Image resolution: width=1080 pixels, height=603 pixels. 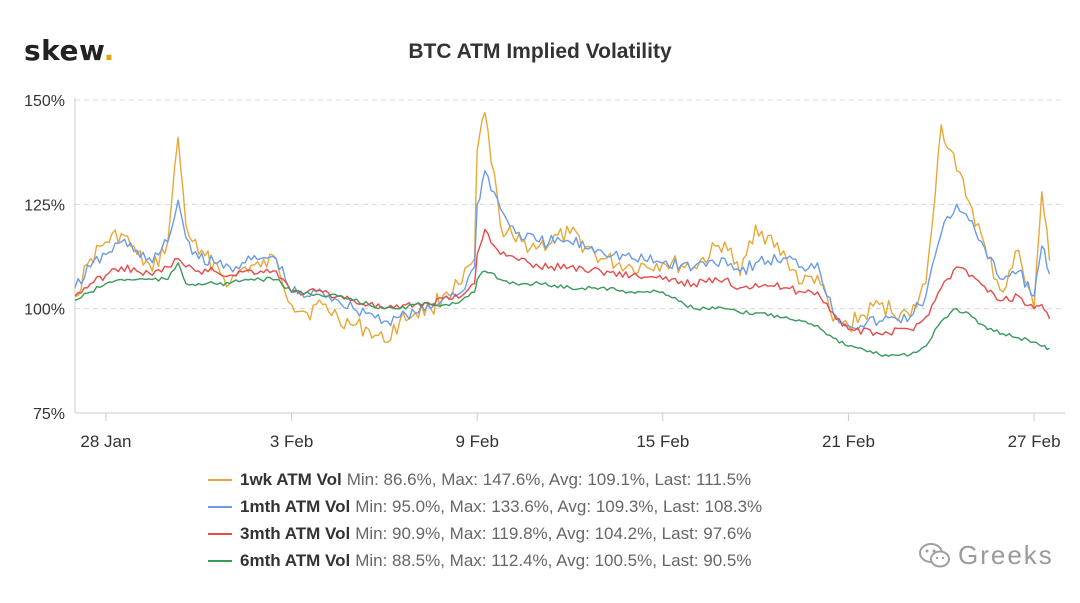 I want to click on series-line-6mth, so click(x=562, y=309).